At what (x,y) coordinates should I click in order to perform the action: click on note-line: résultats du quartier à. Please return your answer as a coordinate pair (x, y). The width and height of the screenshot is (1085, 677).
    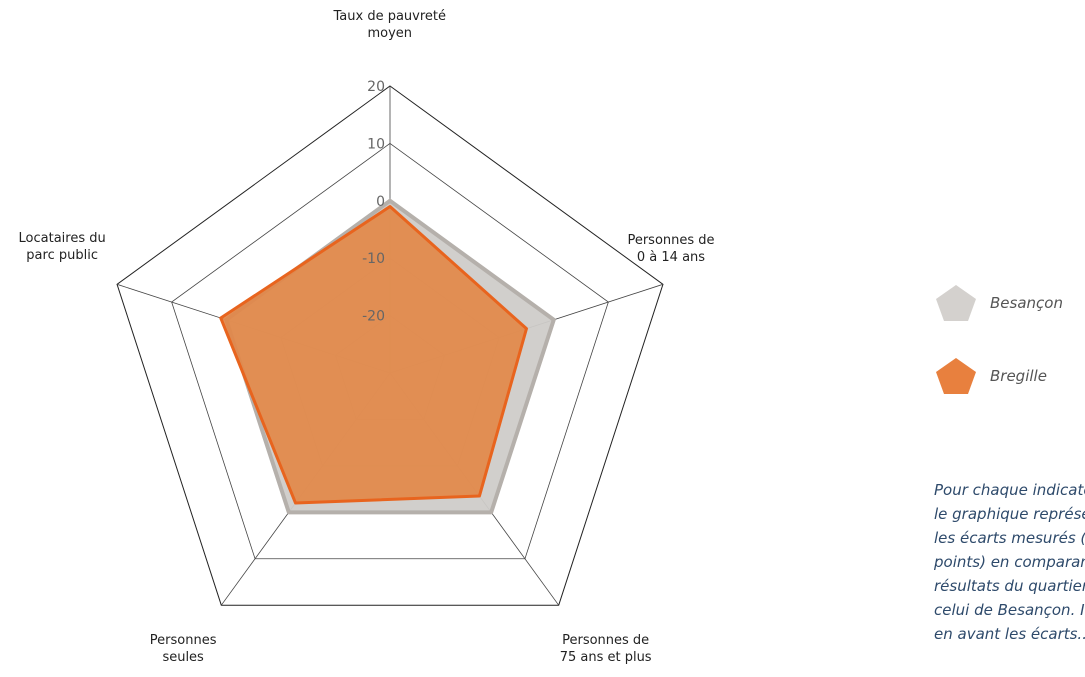
    Looking at the image, I should click on (1009, 586).